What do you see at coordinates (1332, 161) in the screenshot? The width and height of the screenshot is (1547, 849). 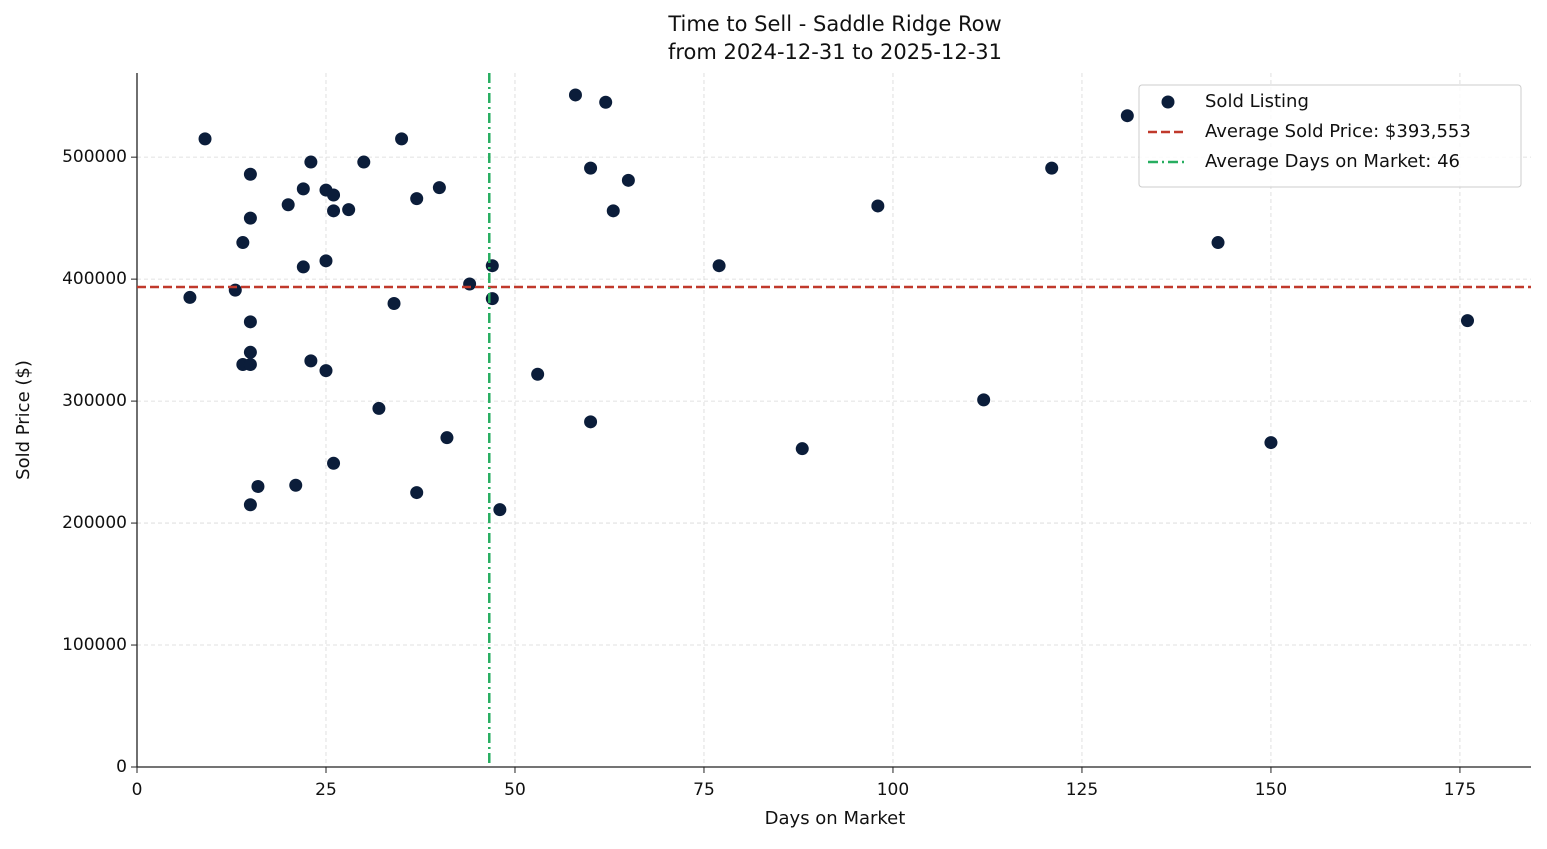 I see `legend-label: Average Days on Market: 46` at bounding box center [1332, 161].